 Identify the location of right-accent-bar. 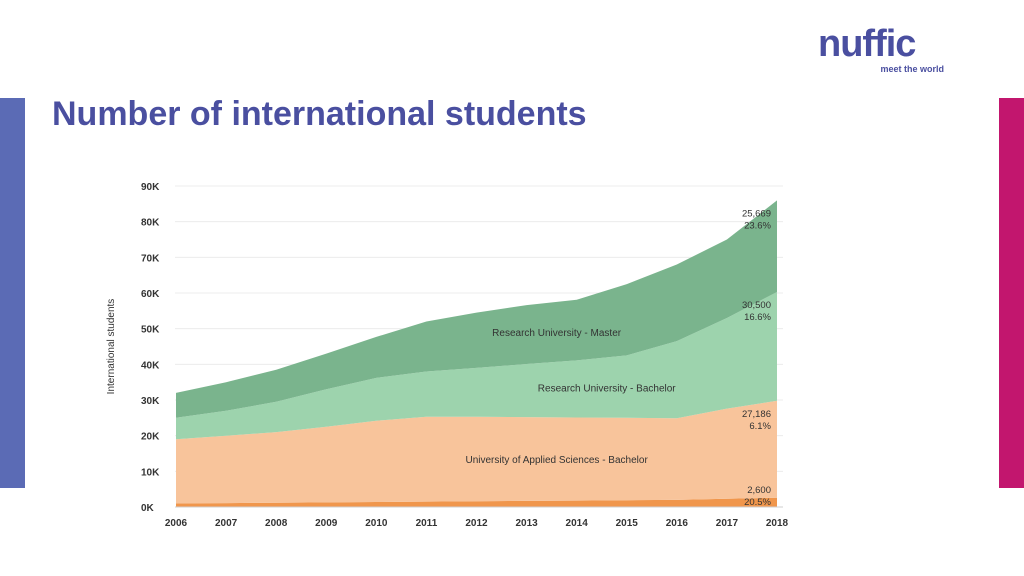
(1011, 293).